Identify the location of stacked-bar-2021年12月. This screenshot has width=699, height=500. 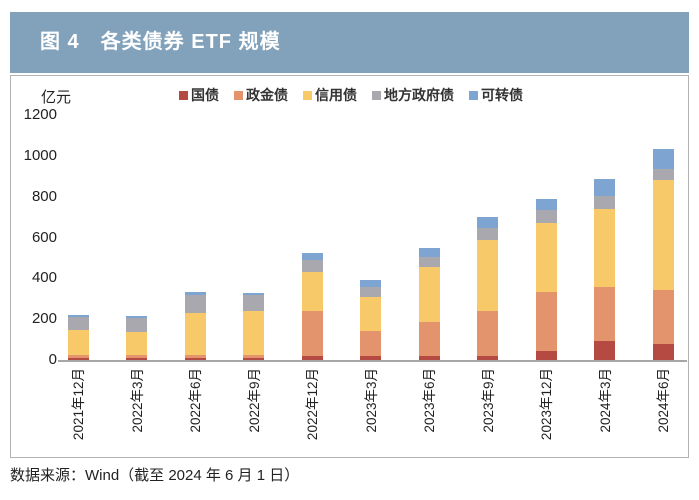
(78, 337).